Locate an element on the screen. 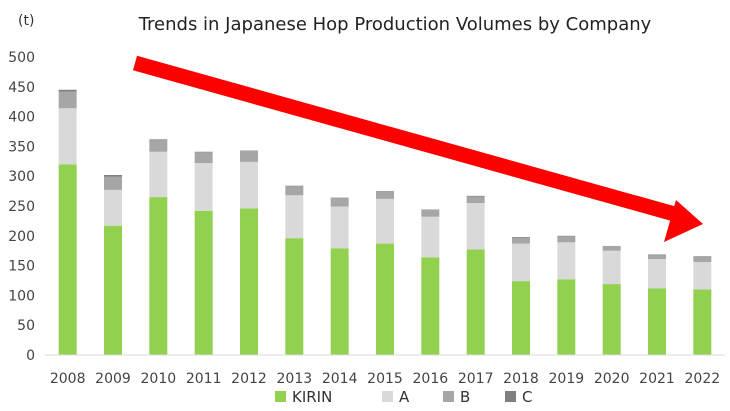 The width and height of the screenshot is (730, 411). bar-segment-b-2010 is located at coordinates (158, 145).